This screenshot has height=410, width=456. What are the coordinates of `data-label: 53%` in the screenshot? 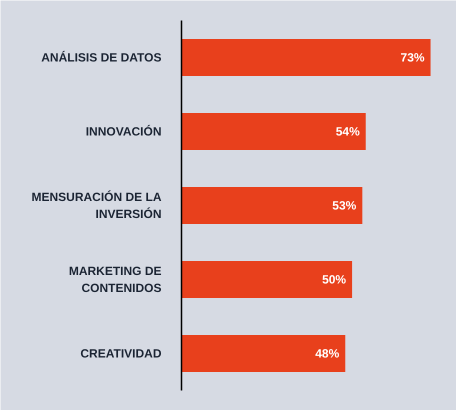 It's located at (344, 205).